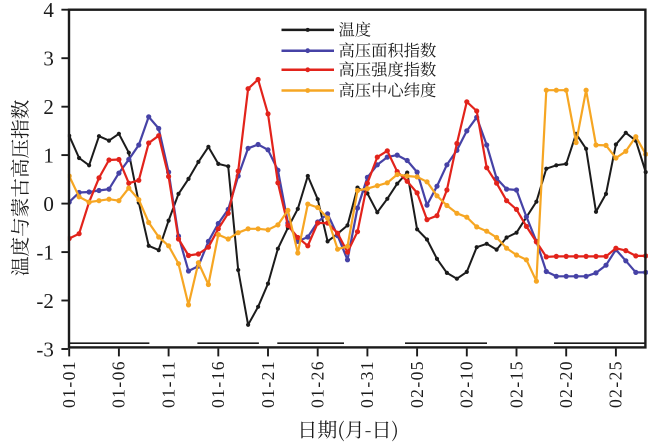 Image resolution: width=650 pixels, height=442 pixels. I want to click on svg-text: 01-11, so click(168, 385).